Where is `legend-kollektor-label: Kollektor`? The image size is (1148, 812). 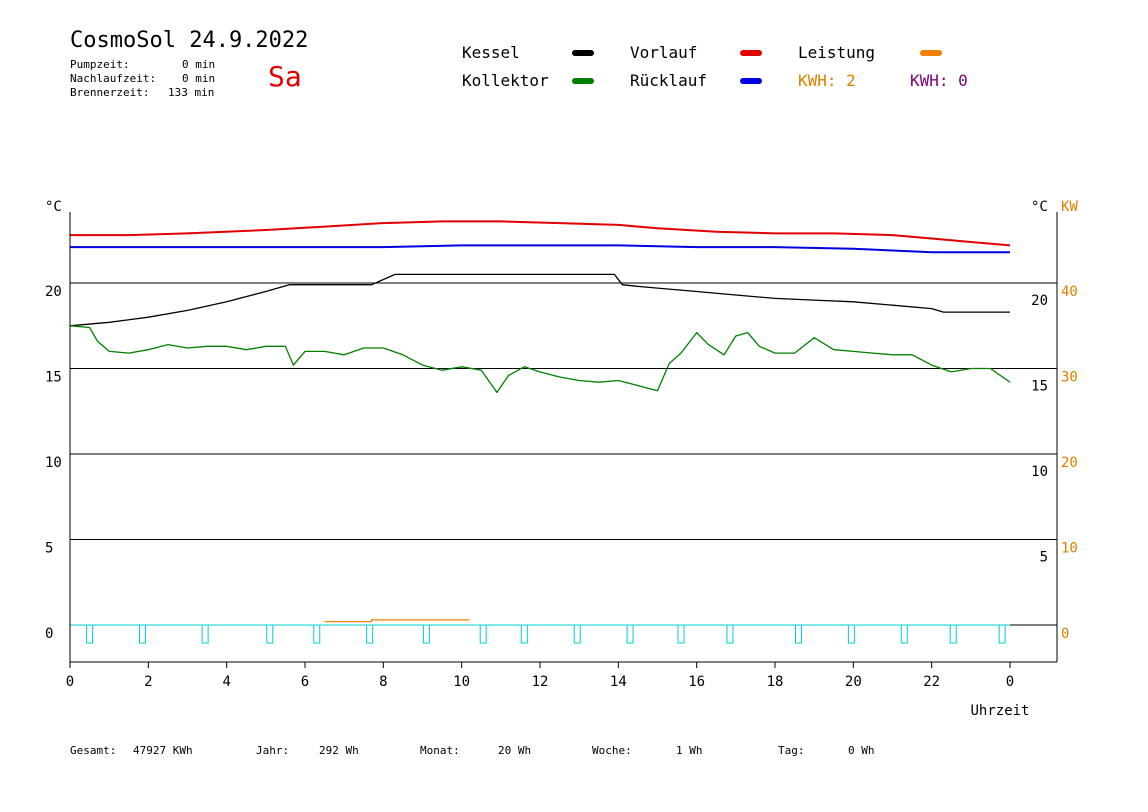 legend-kollektor-label: Kollektor is located at coordinates (505, 80).